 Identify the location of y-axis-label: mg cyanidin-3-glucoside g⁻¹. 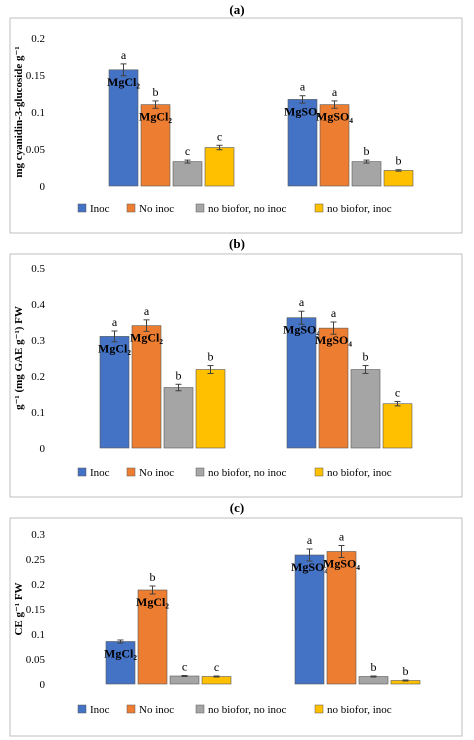
(19, 111).